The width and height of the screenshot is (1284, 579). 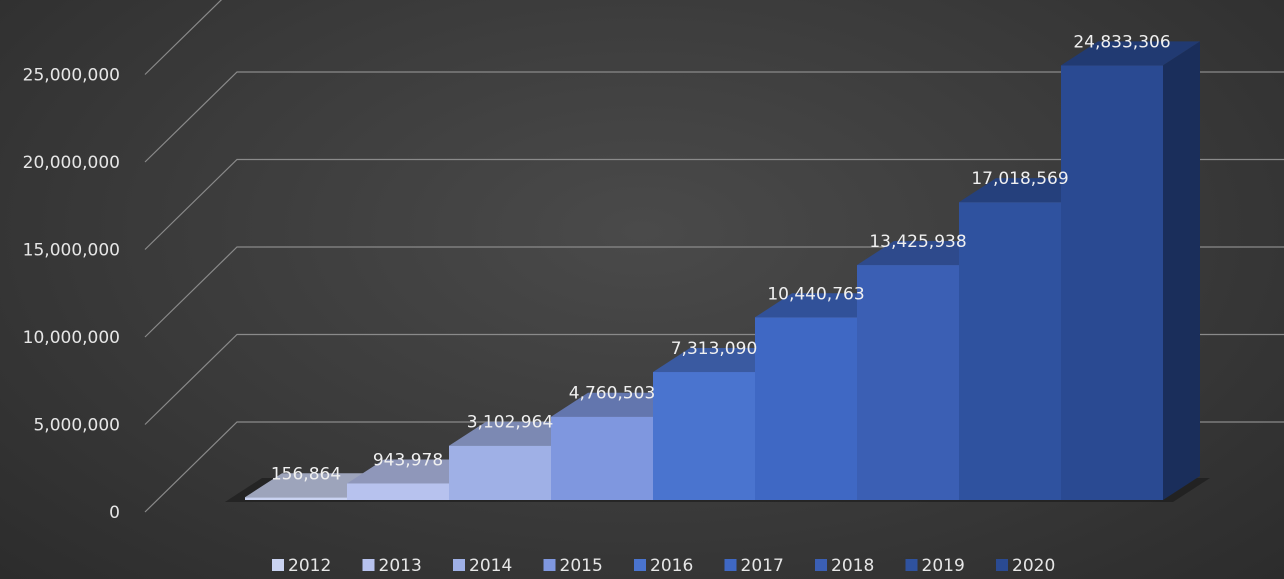 What do you see at coordinates (309, 566) in the screenshot?
I see `legend-label: 2012` at bounding box center [309, 566].